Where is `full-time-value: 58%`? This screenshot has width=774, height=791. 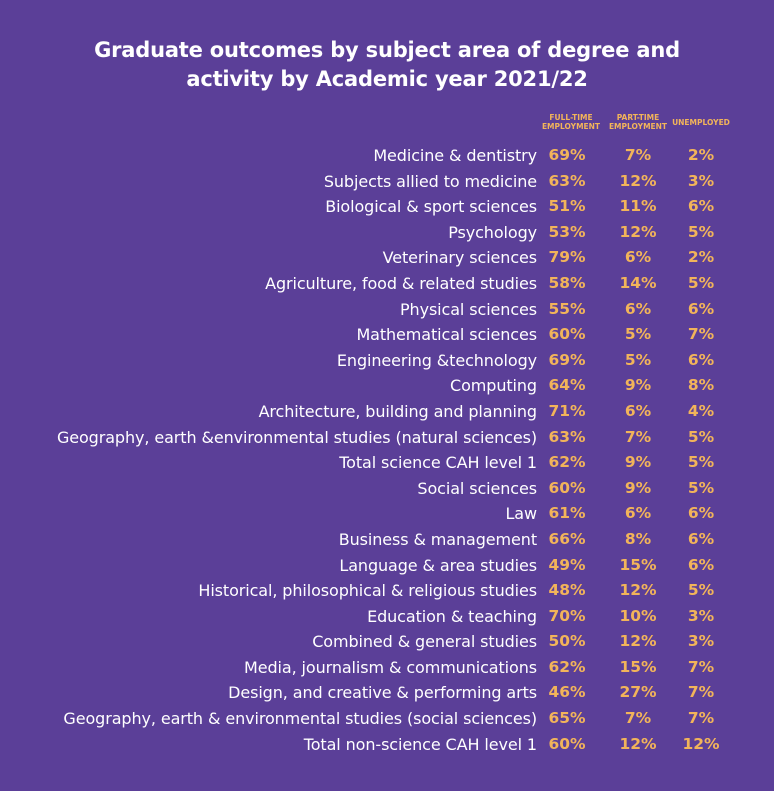
full-time-value: 58% is located at coordinates (567, 282).